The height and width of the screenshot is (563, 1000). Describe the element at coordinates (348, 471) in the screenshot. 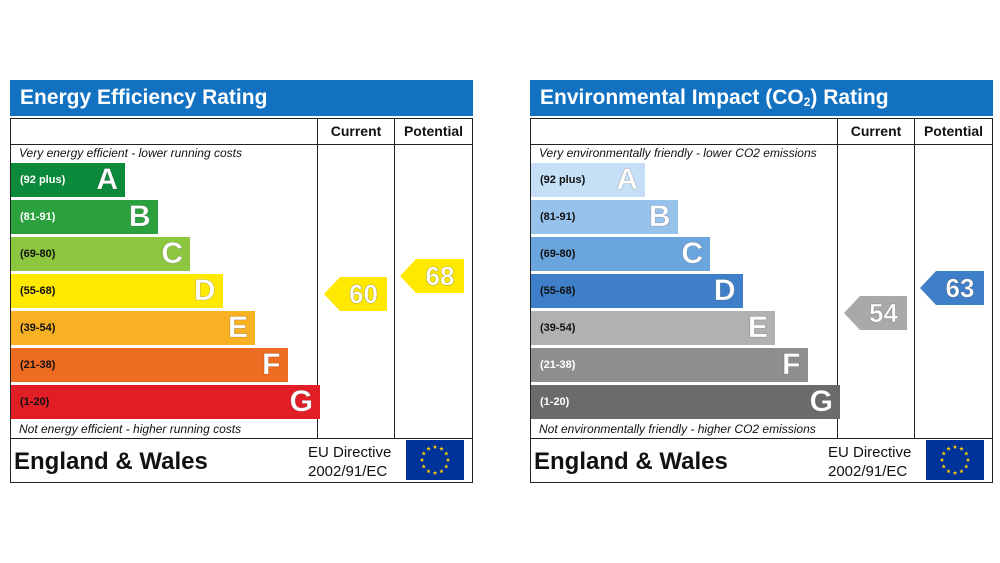

I see `directive-line: 2002/91/EC` at that location.